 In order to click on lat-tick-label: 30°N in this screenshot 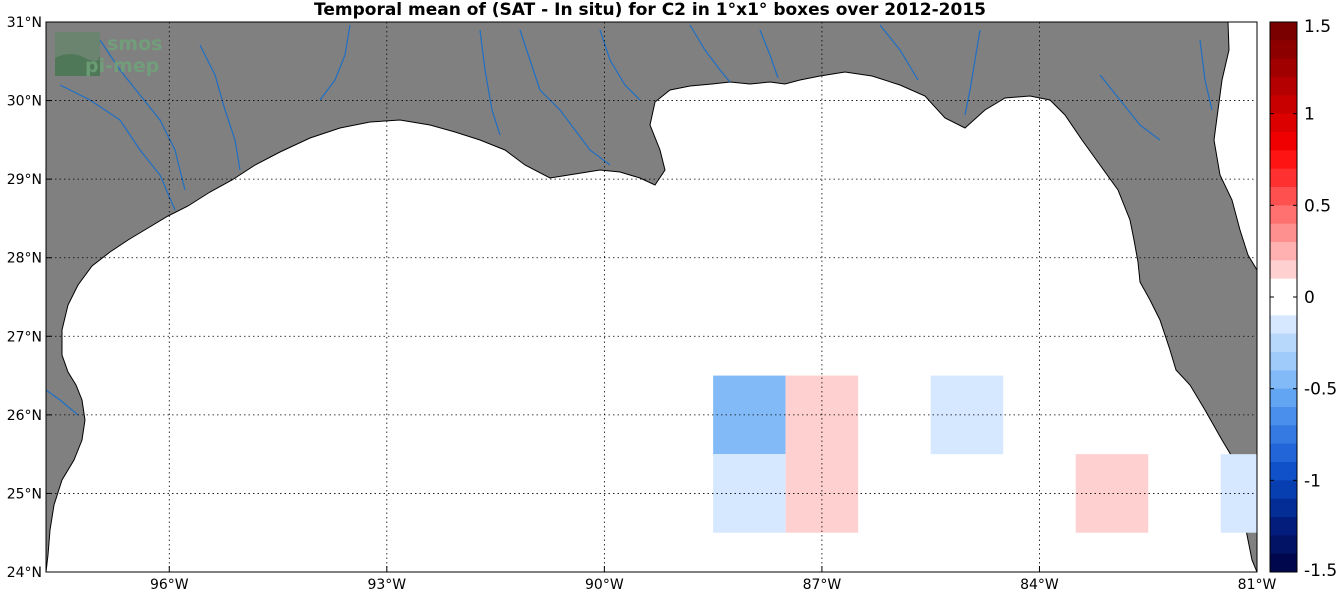, I will do `click(24, 102)`.